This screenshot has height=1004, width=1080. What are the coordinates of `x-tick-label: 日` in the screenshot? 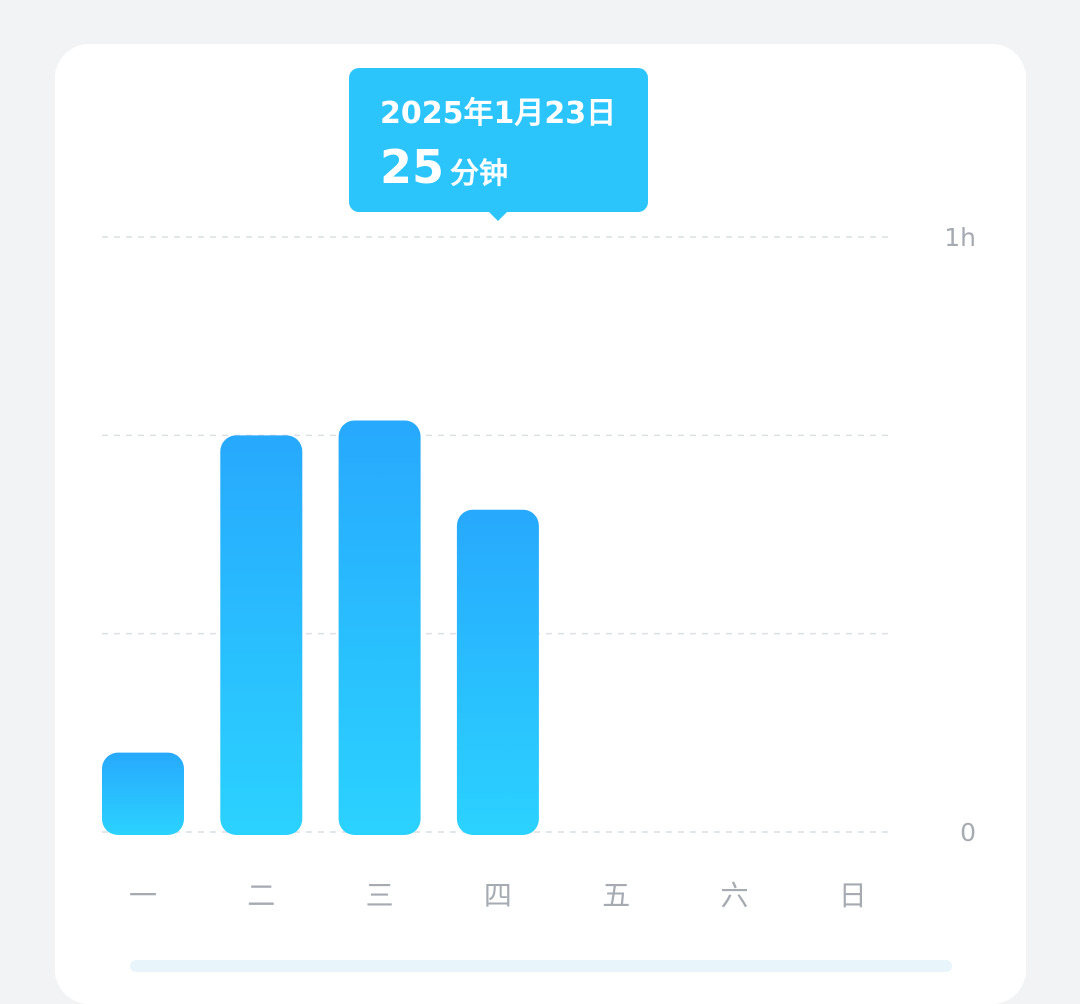 It's located at (853, 895).